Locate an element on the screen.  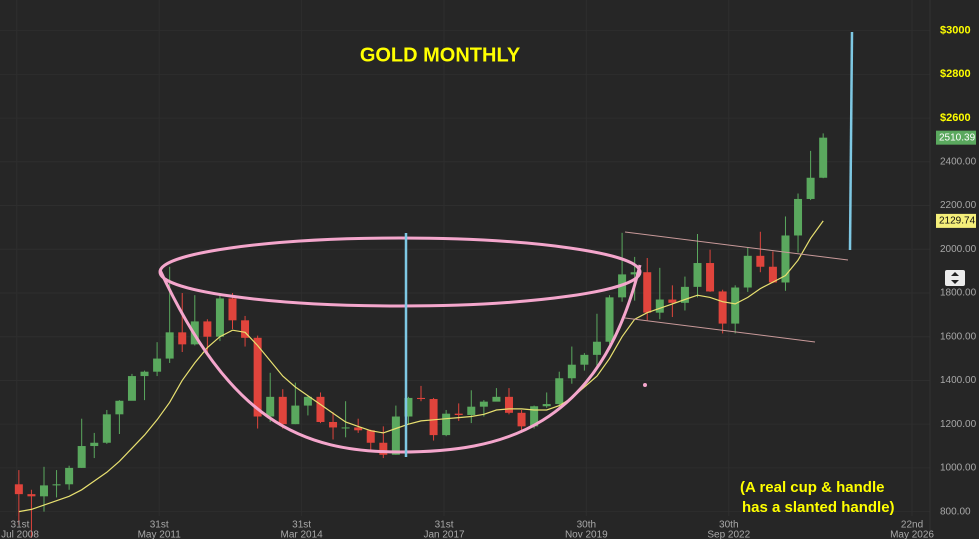
x-tick-label: May 2026 is located at coordinates (912, 534).